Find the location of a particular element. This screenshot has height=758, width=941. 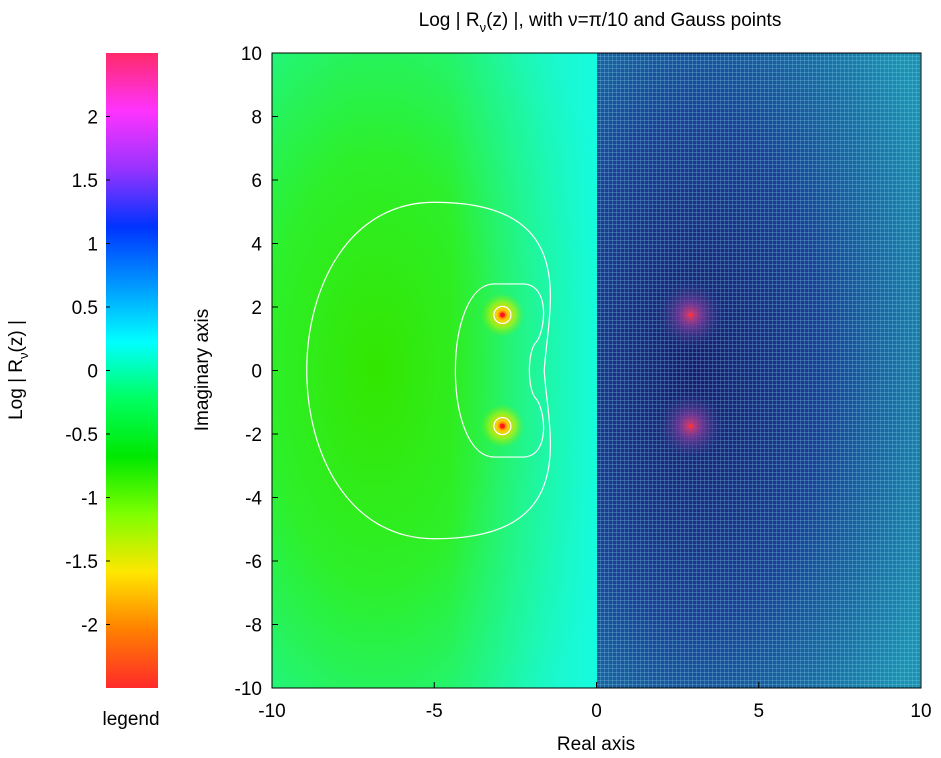

y-tick-label: -8 is located at coordinates (253, 626).